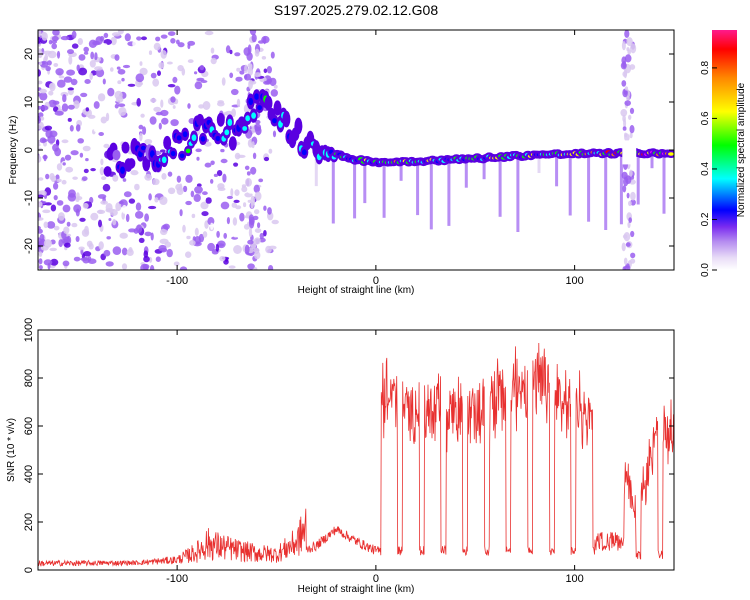 This screenshot has height=600, width=750. What do you see at coordinates (29, 246) in the screenshot?
I see `spectrogram-y-tick-label: -20` at bounding box center [29, 246].